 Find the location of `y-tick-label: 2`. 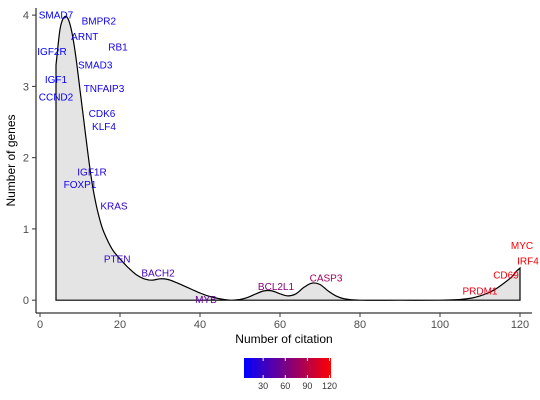

y-tick-label: 2 is located at coordinates (26, 159).